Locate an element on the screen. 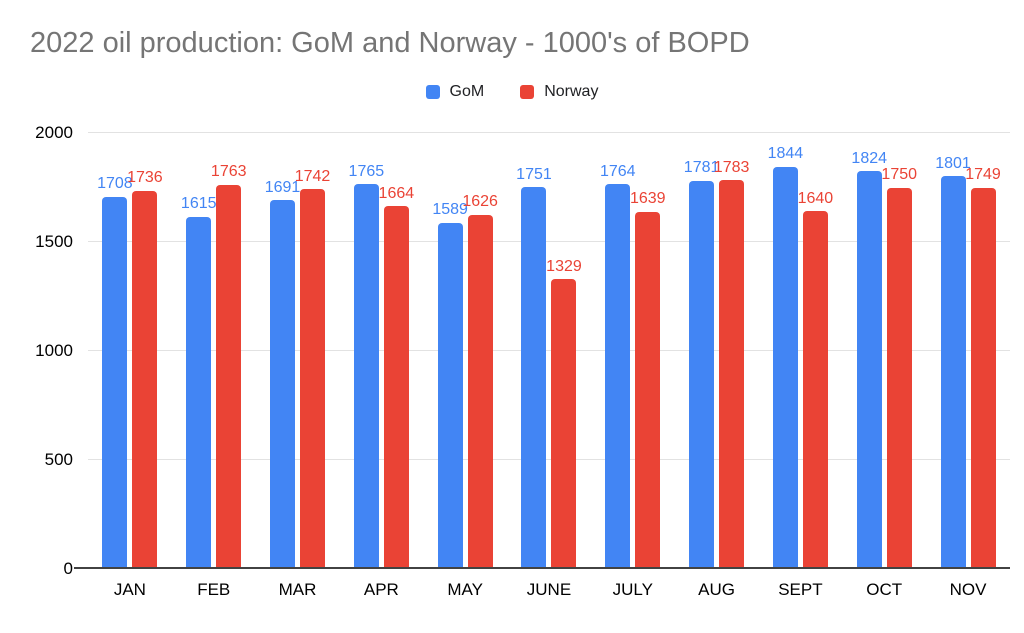 The image size is (1024, 633). bar-slot: 1801 is located at coordinates (953, 351).